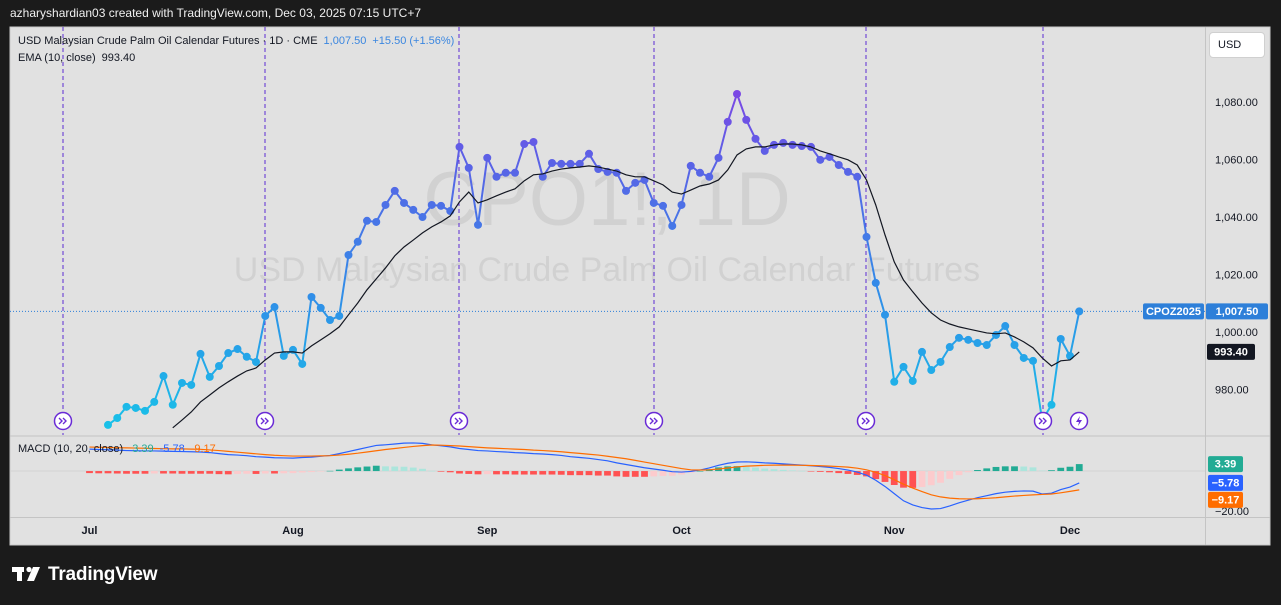 Image resolution: width=1281 pixels, height=605 pixels. What do you see at coordinates (584, 472) in the screenshot?
I see `macd-line` at bounding box center [584, 472].